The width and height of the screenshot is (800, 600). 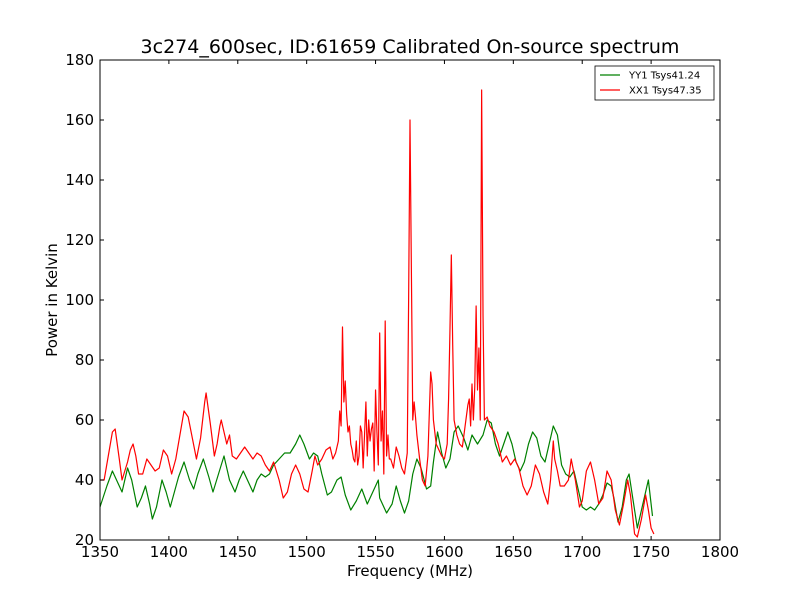 What do you see at coordinates (513, 552) in the screenshot?
I see `x-tick-label: 1650` at bounding box center [513, 552].